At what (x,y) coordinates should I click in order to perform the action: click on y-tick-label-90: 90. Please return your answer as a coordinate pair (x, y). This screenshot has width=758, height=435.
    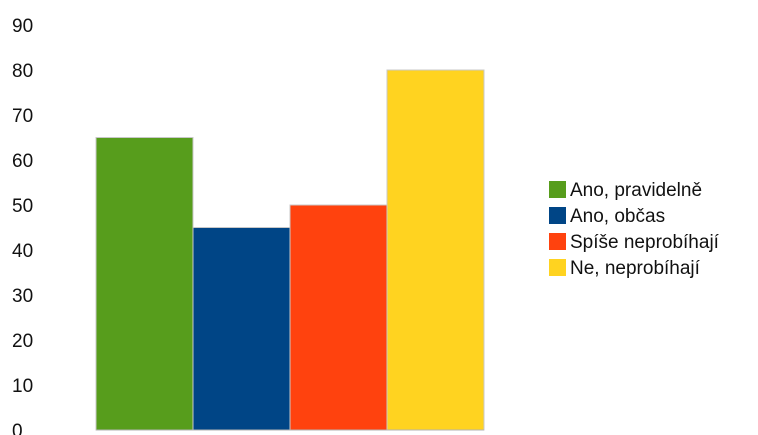
    Looking at the image, I should click on (22, 26).